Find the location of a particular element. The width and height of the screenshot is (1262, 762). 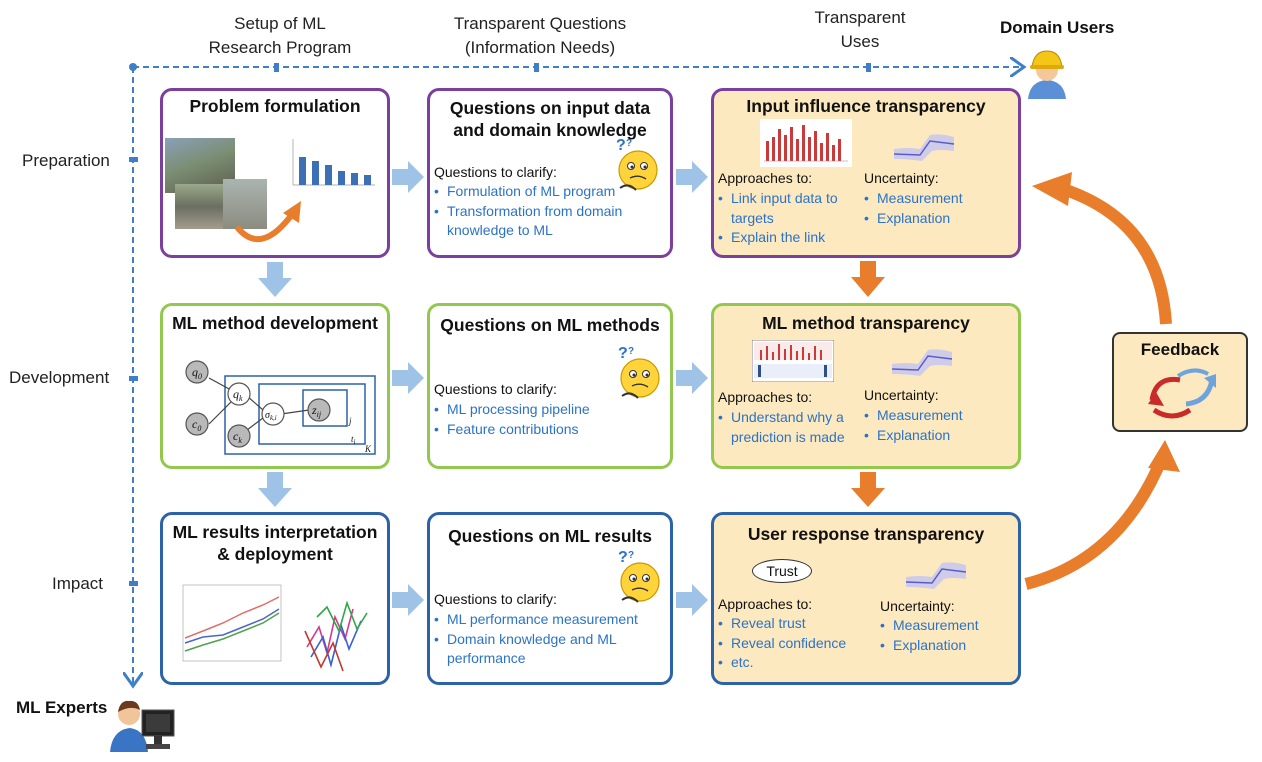

signal-plot-thumbnail is located at coordinates (793, 361).